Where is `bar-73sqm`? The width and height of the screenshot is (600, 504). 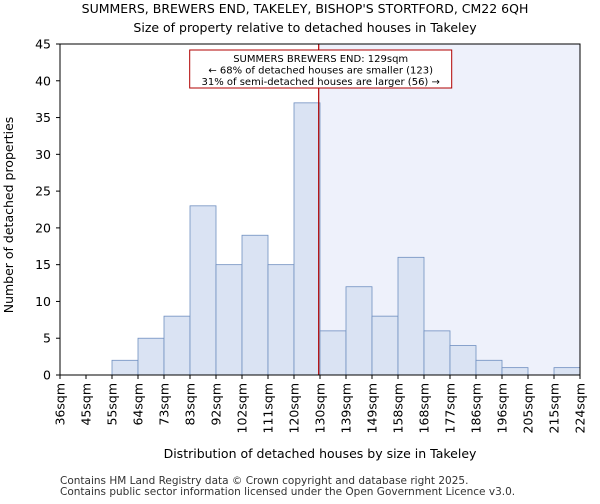
bar-73sqm is located at coordinates (177, 345).